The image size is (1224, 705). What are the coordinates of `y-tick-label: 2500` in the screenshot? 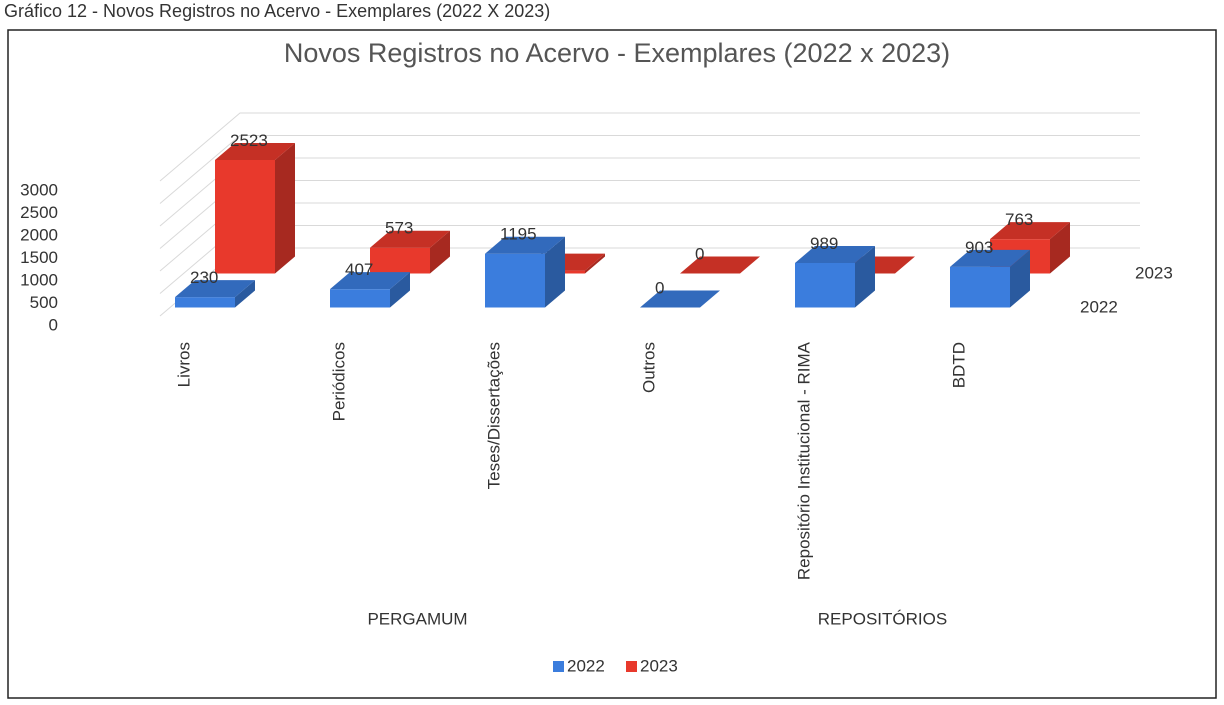 It's located at (39, 212).